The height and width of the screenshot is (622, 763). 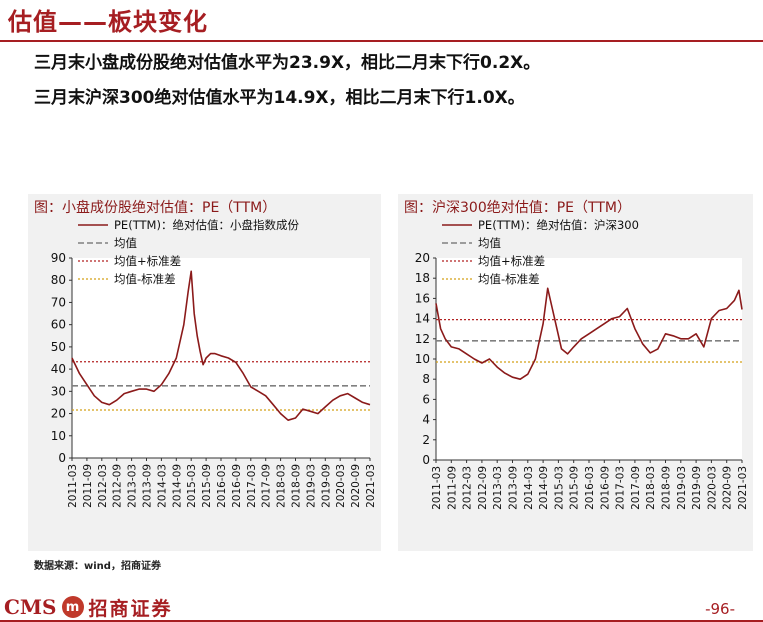 I want to click on y-tick-label: 70, so click(x=58, y=302).